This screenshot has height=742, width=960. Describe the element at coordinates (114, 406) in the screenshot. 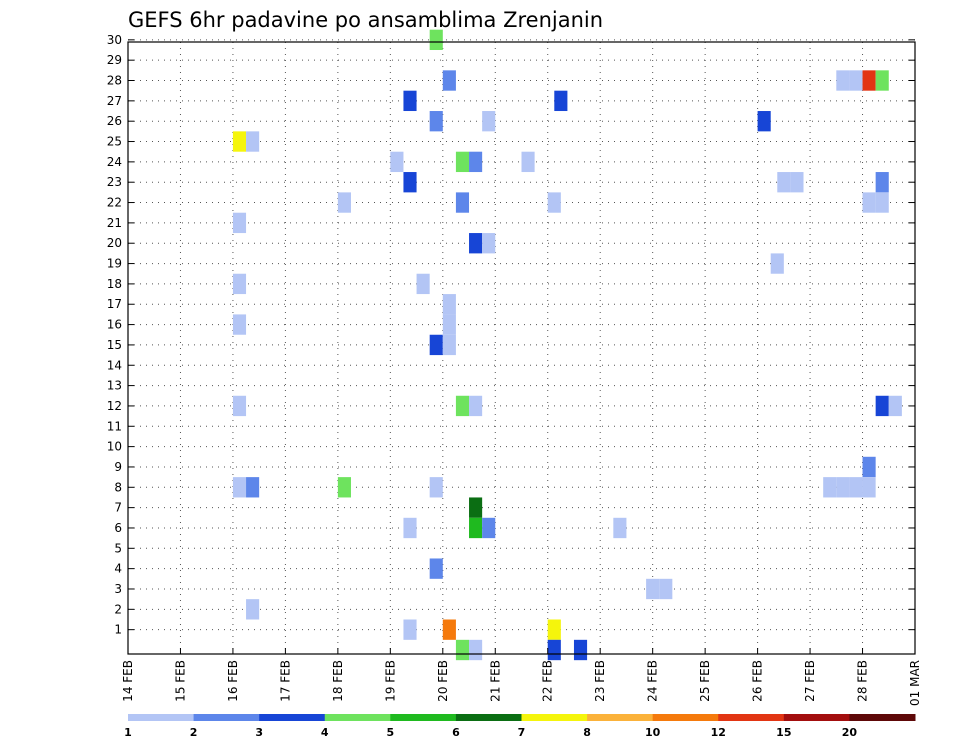

I see `y-tick-label: 12` at that location.